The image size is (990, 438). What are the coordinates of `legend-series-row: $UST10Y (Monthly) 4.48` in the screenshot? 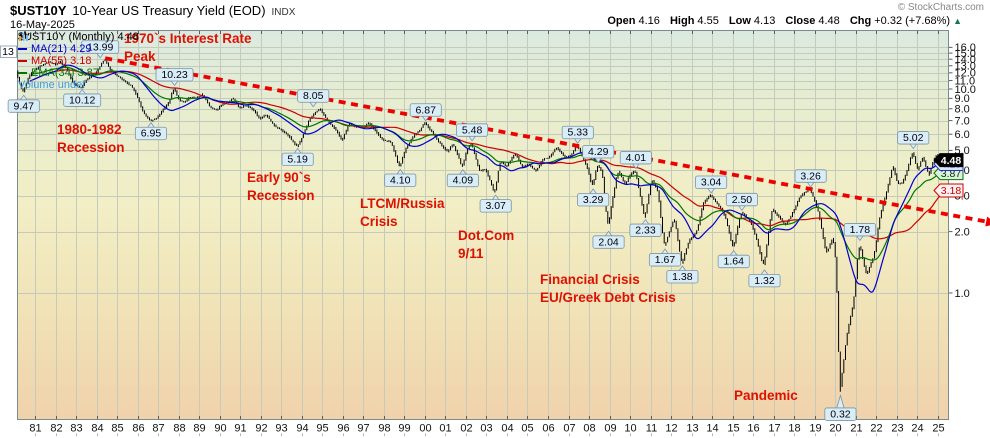 It's located at (78, 37).